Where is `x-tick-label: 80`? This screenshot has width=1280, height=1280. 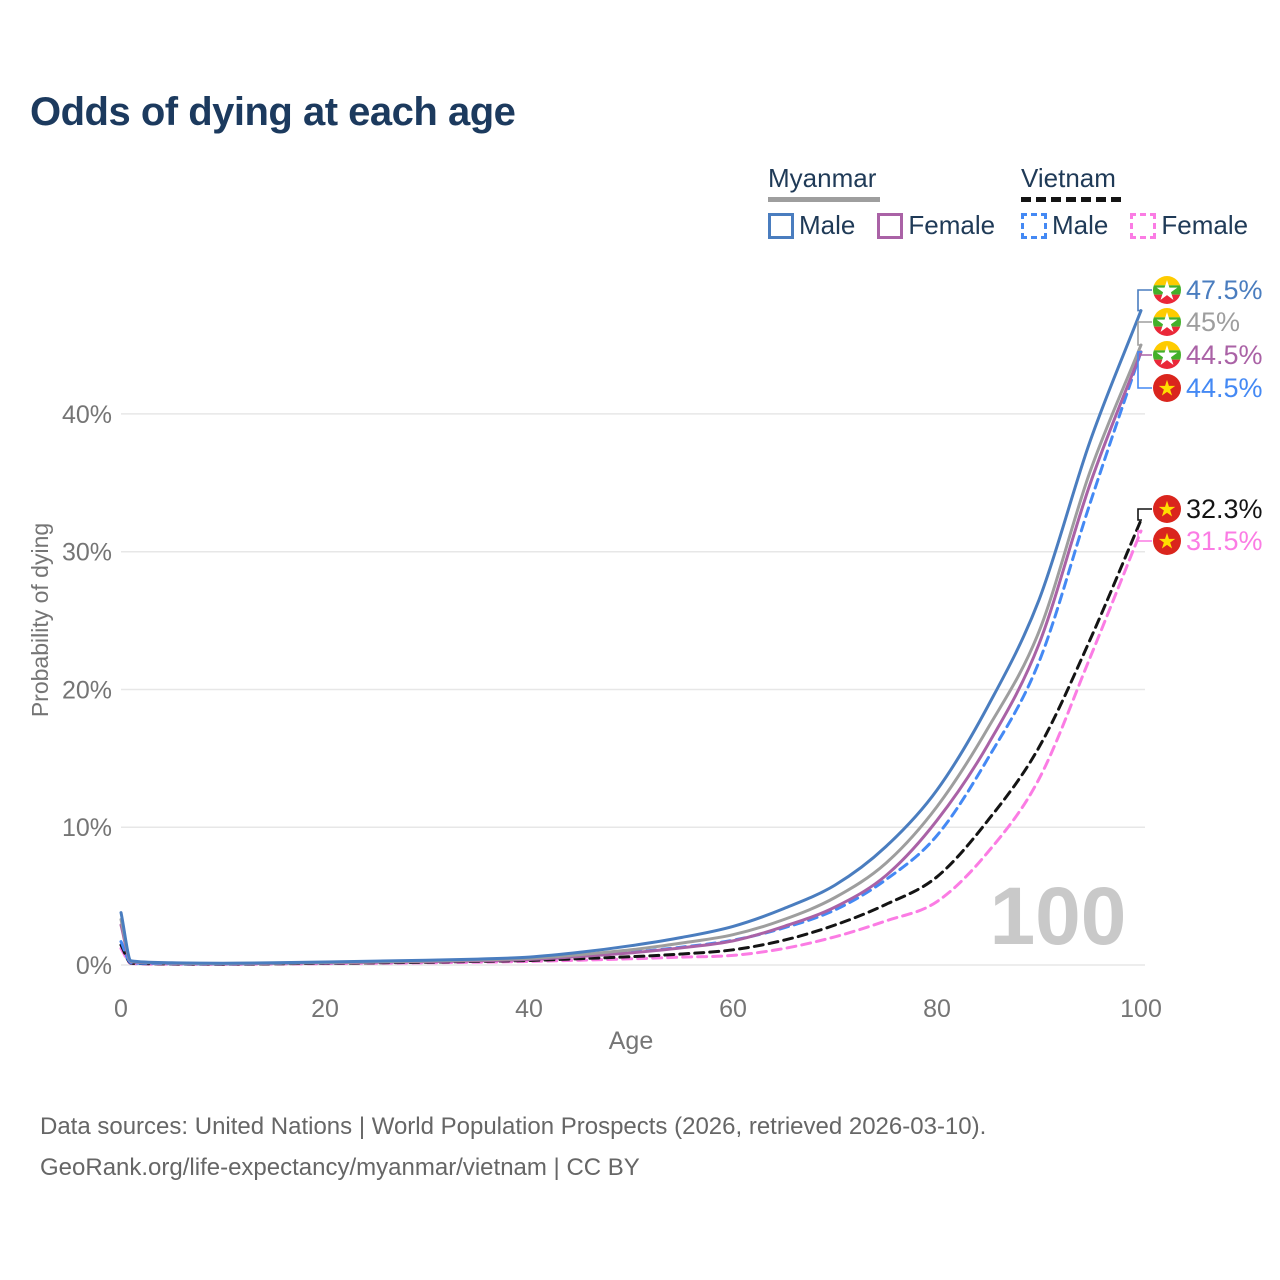
x-tick-label: 80 is located at coordinates (937, 1009).